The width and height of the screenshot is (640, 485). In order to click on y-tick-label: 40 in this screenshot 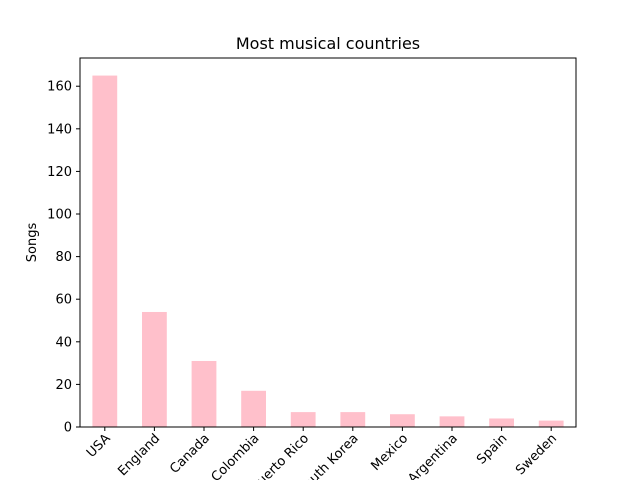, I will do `click(63, 342)`.